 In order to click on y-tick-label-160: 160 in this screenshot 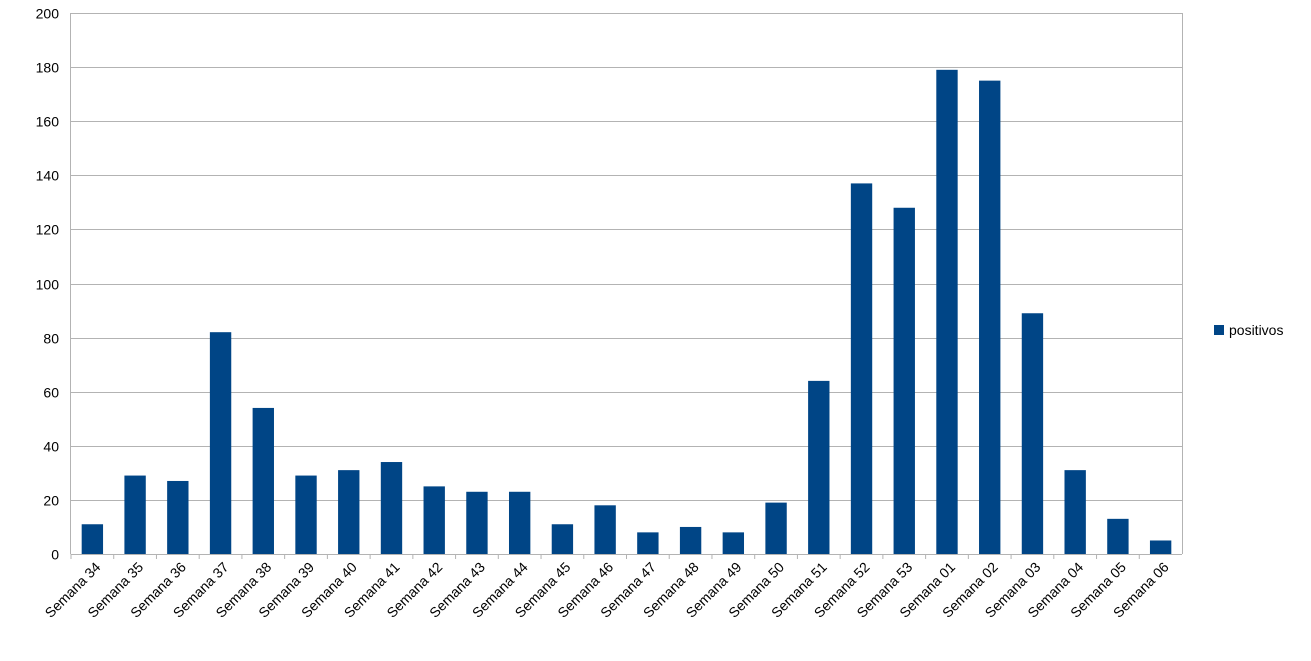, I will do `click(48, 122)`.